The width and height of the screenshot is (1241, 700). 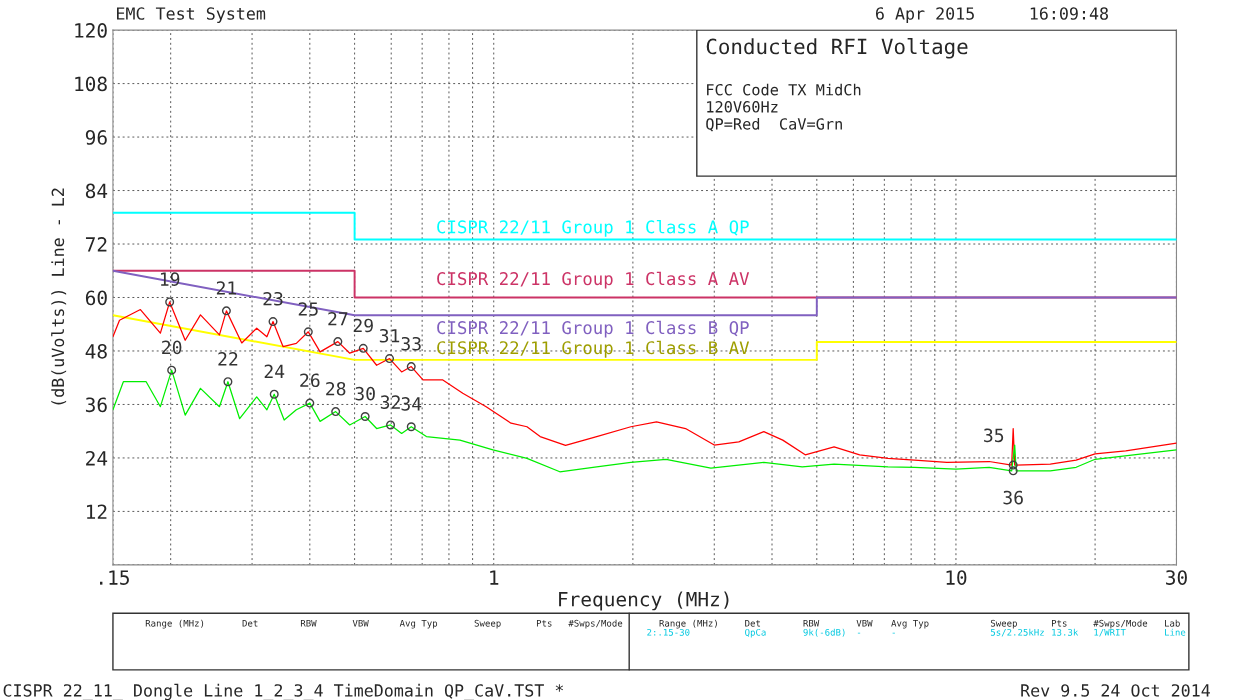 What do you see at coordinates (1172, 623) in the screenshot?
I see `text: Lab` at bounding box center [1172, 623].